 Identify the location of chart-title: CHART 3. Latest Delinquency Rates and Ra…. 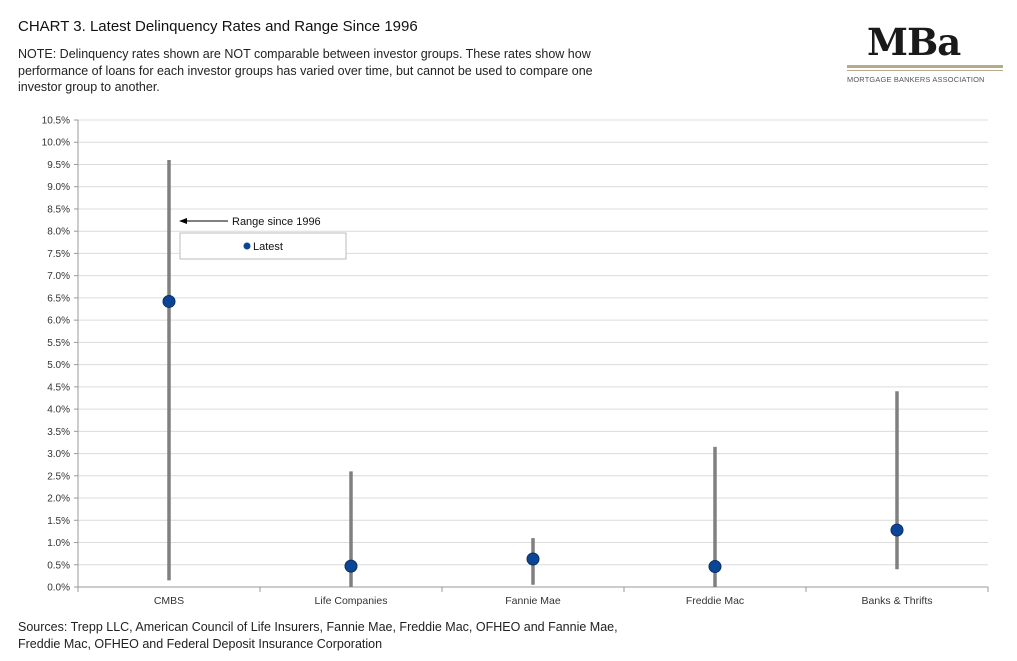
(218, 26).